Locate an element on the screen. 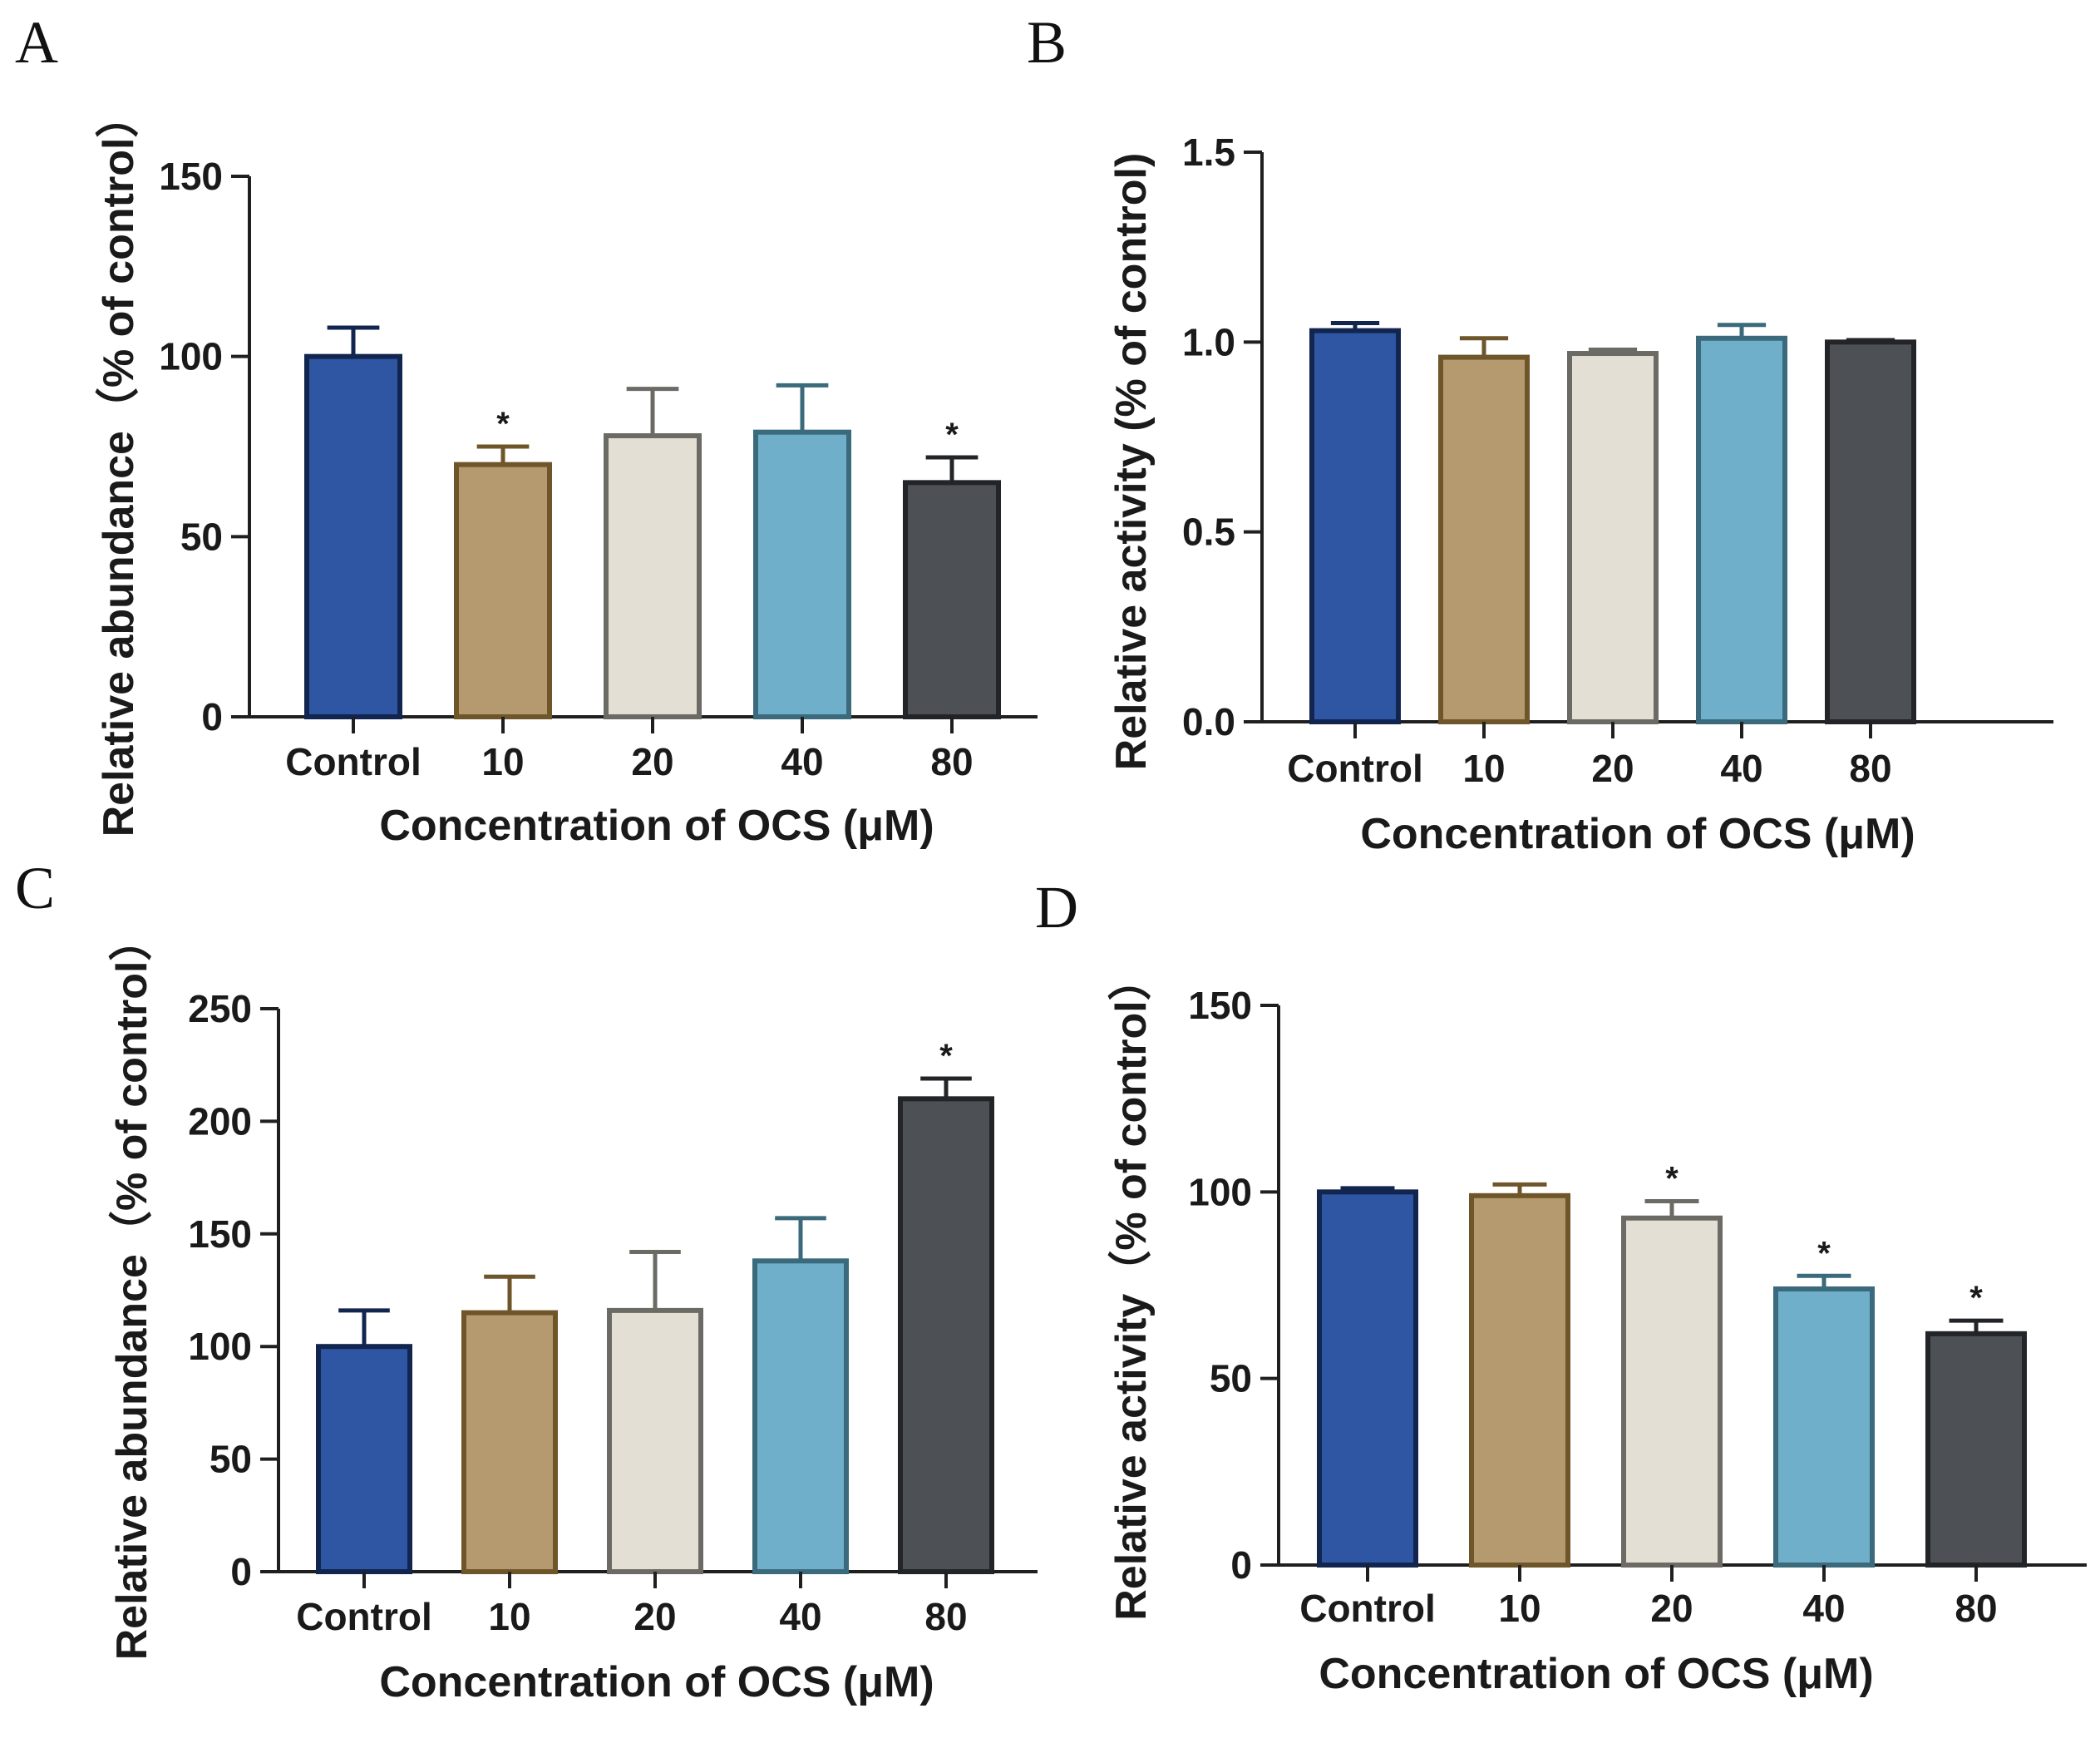 The width and height of the screenshot is (2100, 1738). y-tick-label: 250 is located at coordinates (220, 1008).